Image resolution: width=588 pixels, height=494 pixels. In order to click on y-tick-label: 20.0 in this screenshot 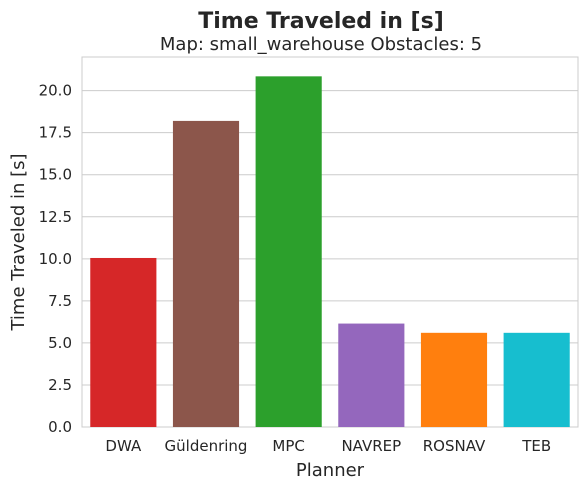, I will do `click(55, 91)`.